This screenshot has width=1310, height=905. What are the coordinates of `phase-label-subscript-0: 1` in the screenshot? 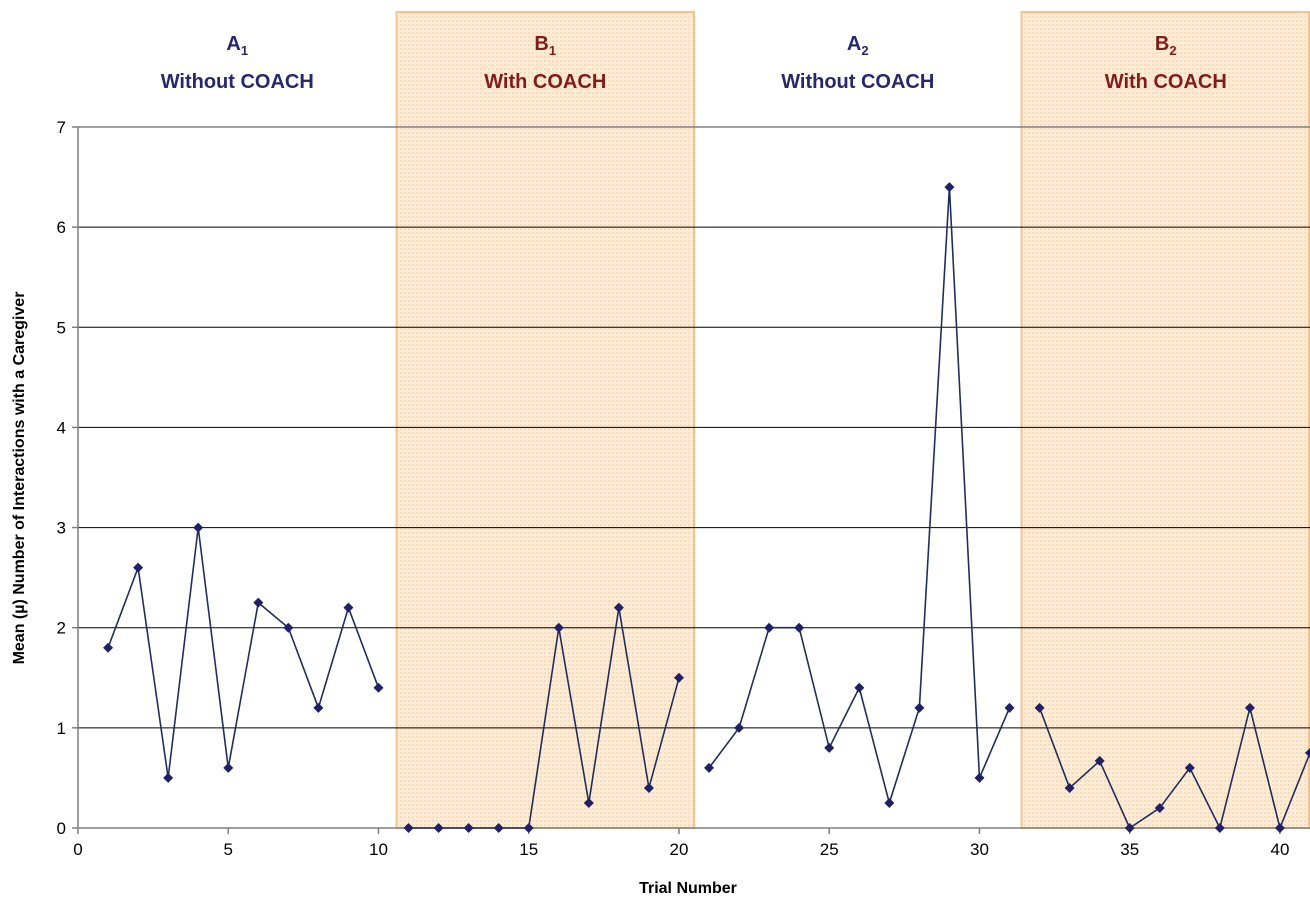 It's located at (244, 50).